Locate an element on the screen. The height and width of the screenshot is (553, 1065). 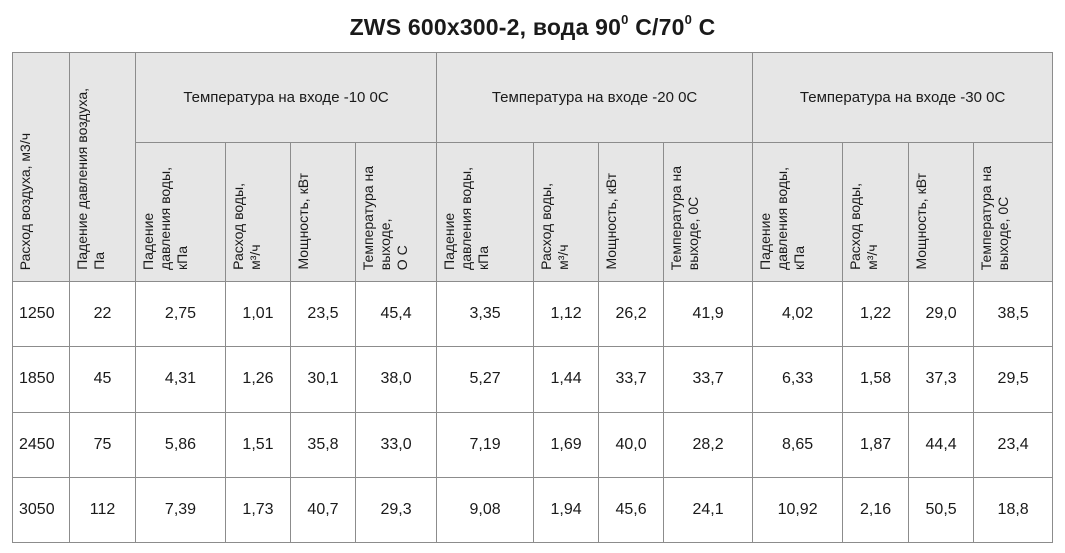
table-cell: 30,1 is located at coordinates (323, 379).